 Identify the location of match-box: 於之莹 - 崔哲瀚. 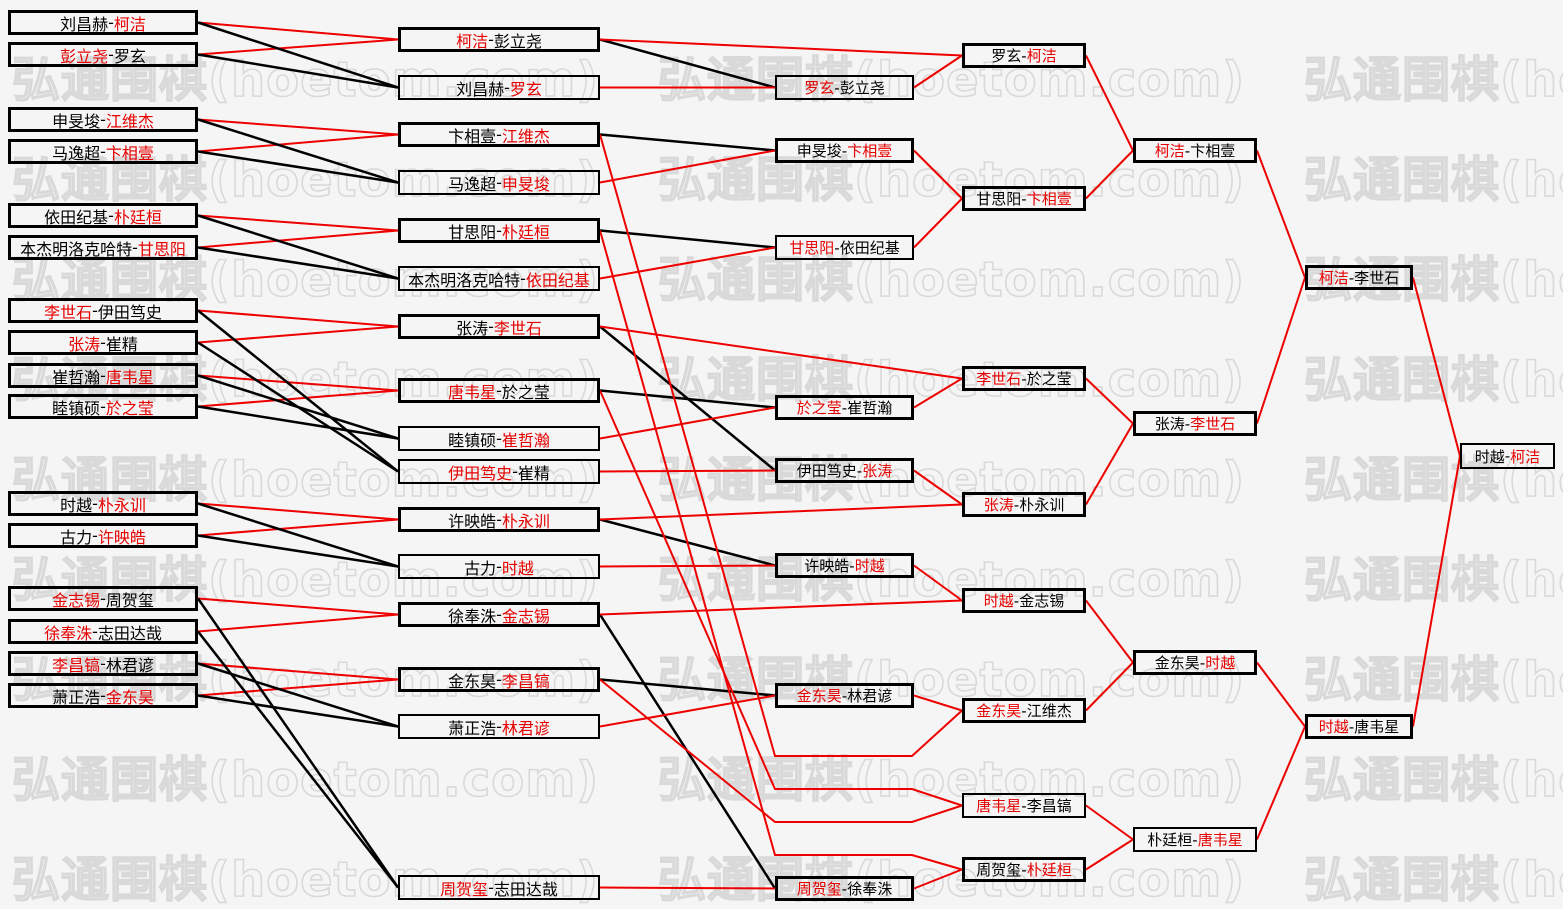
(844, 407).